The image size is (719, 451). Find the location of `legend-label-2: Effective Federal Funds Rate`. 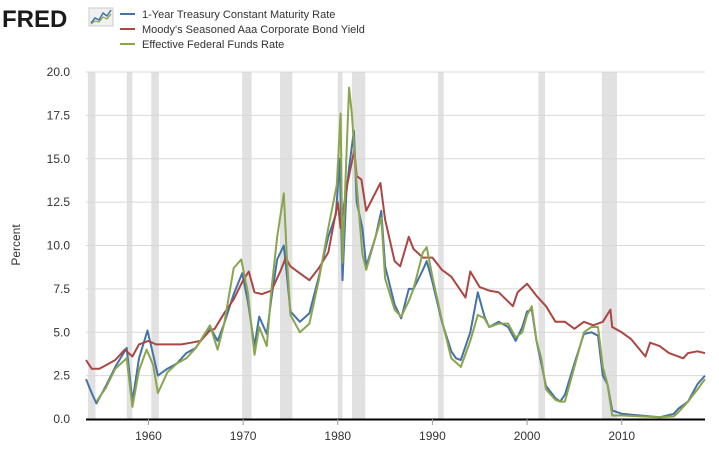

legend-label-2: Effective Federal Funds Rate is located at coordinates (213, 45).